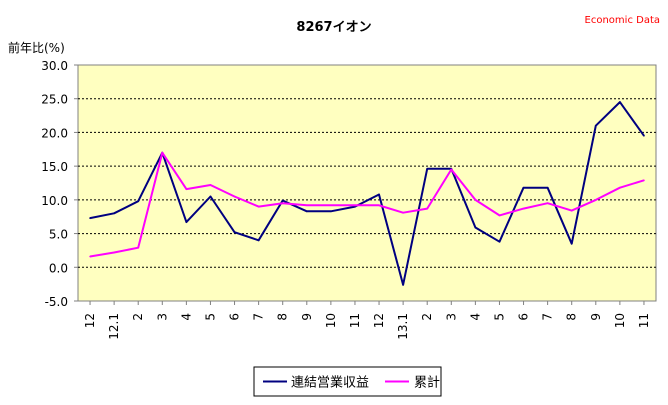  I want to click on y-tick-label: 5.0, so click(58, 235).